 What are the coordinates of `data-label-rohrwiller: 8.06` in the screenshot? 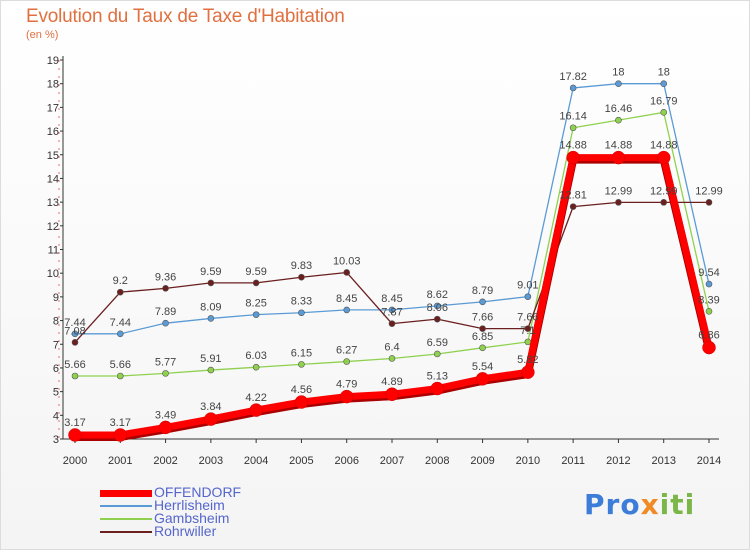 It's located at (437, 308).